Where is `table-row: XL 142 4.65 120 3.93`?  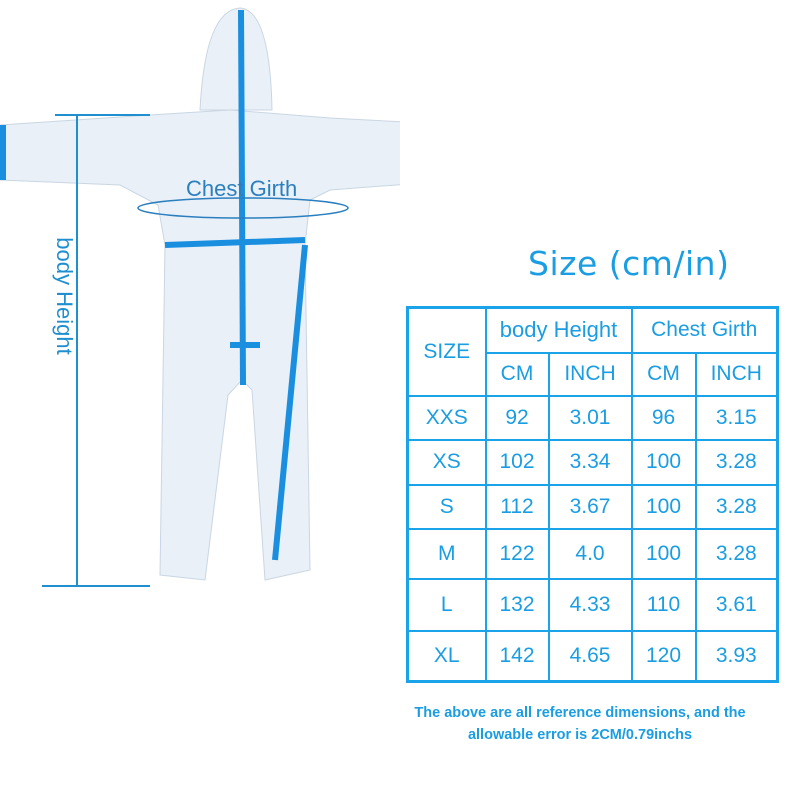 table-row: XL 142 4.65 120 3.93 is located at coordinates (592, 656).